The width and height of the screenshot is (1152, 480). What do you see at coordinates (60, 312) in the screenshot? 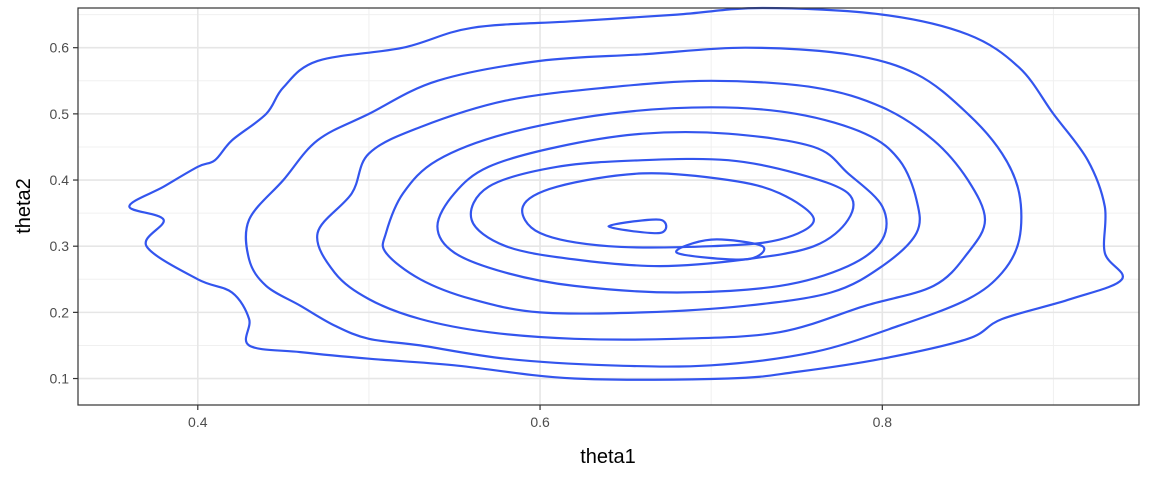
I see `y-tick-label: 0.2` at bounding box center [60, 312].